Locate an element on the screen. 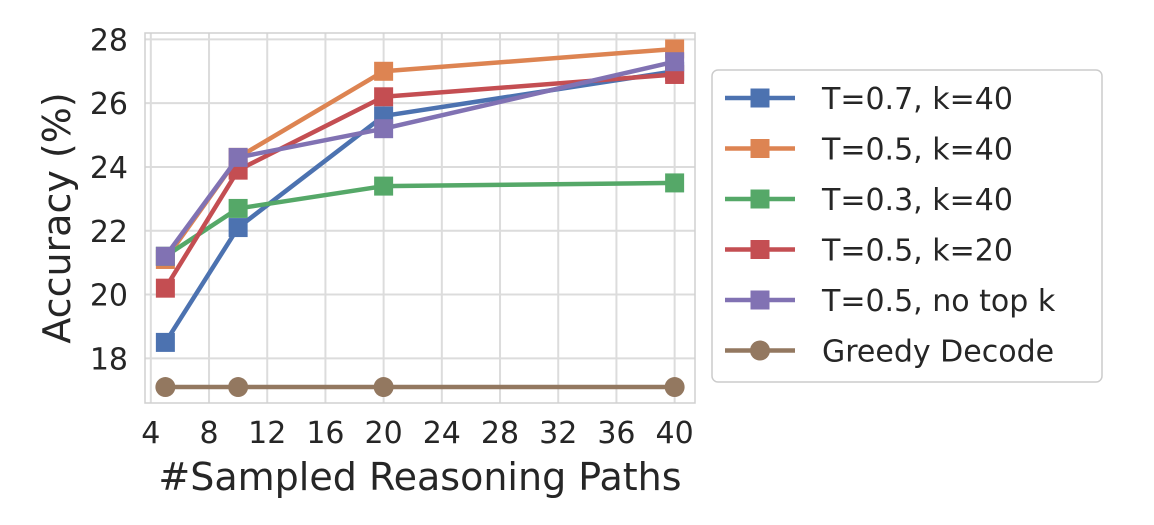 The image size is (1154, 525). legend-entry: T=0.5, no top k is located at coordinates (890, 301).